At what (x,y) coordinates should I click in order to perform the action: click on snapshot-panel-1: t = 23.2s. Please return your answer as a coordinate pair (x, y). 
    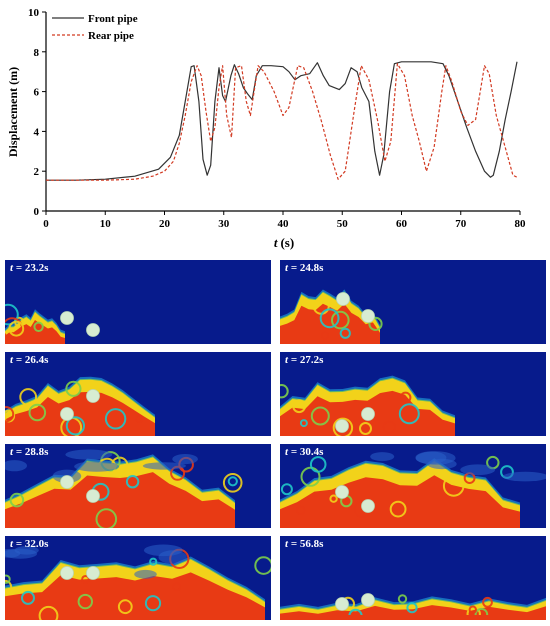
    Looking at the image, I should click on (138, 302).